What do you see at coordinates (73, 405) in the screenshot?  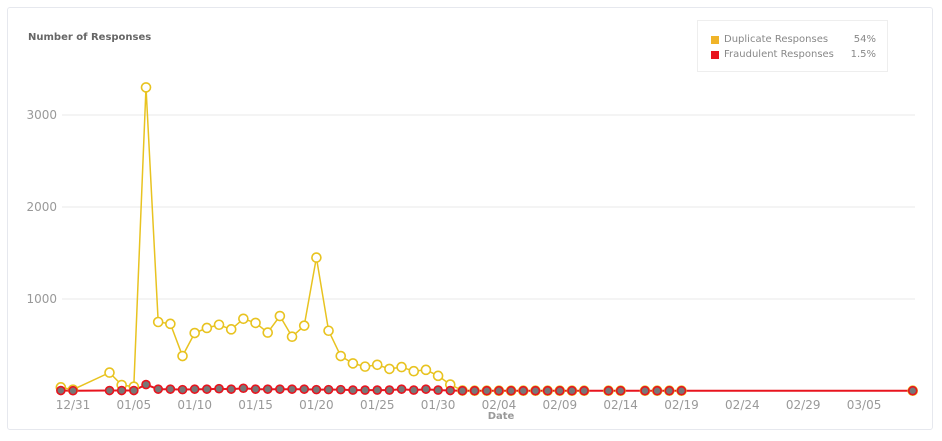 I see `x-tick-label: 12/31` at bounding box center [73, 405].